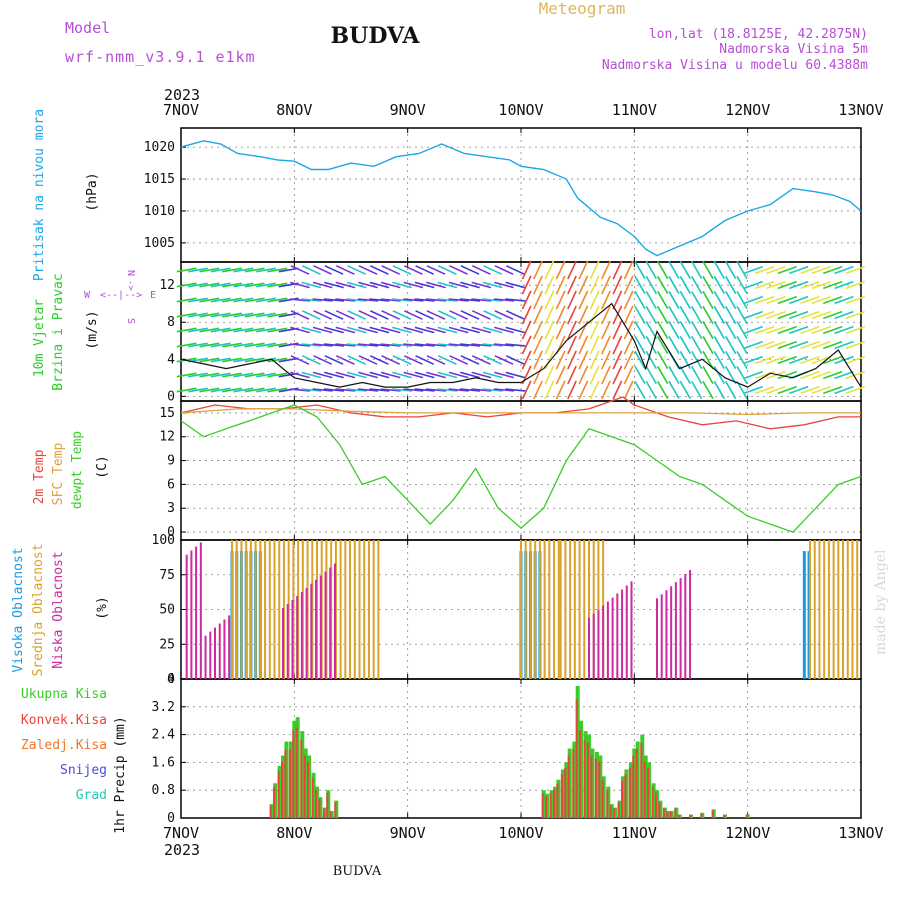  What do you see at coordinates (167, 610) in the screenshot?
I see `y-tick-label: 50` at bounding box center [167, 610].